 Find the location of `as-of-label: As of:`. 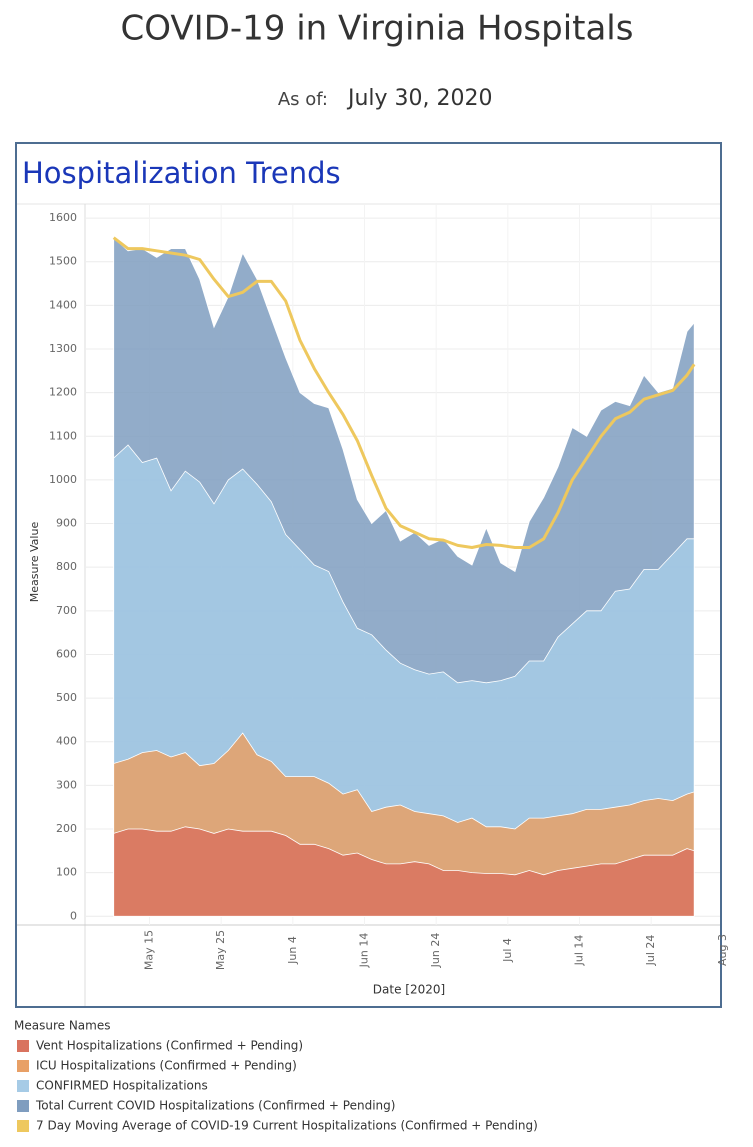

as-of-label: As of: is located at coordinates (303, 99).